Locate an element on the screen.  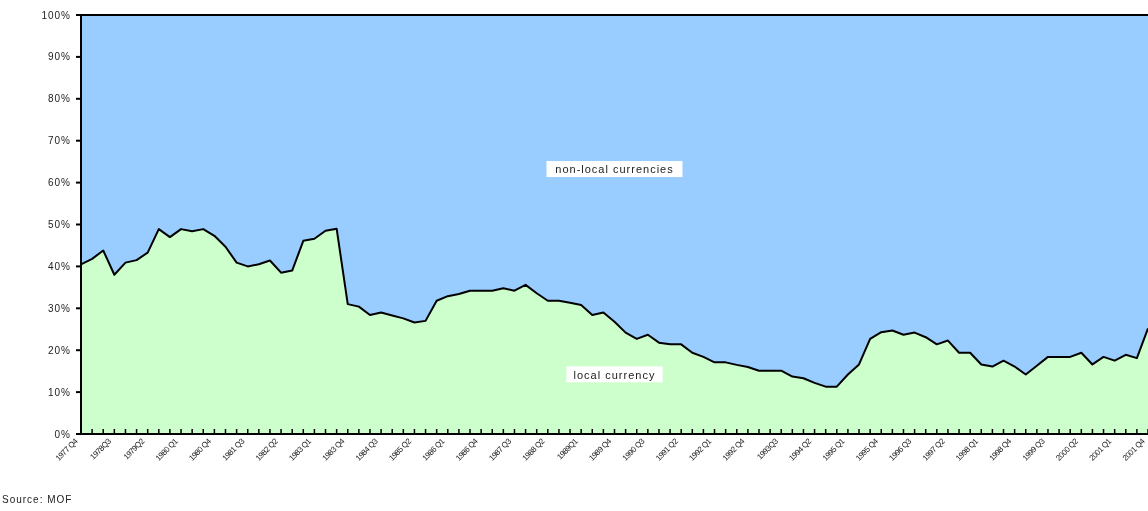
series-label: non-local currencies is located at coordinates (614, 169).